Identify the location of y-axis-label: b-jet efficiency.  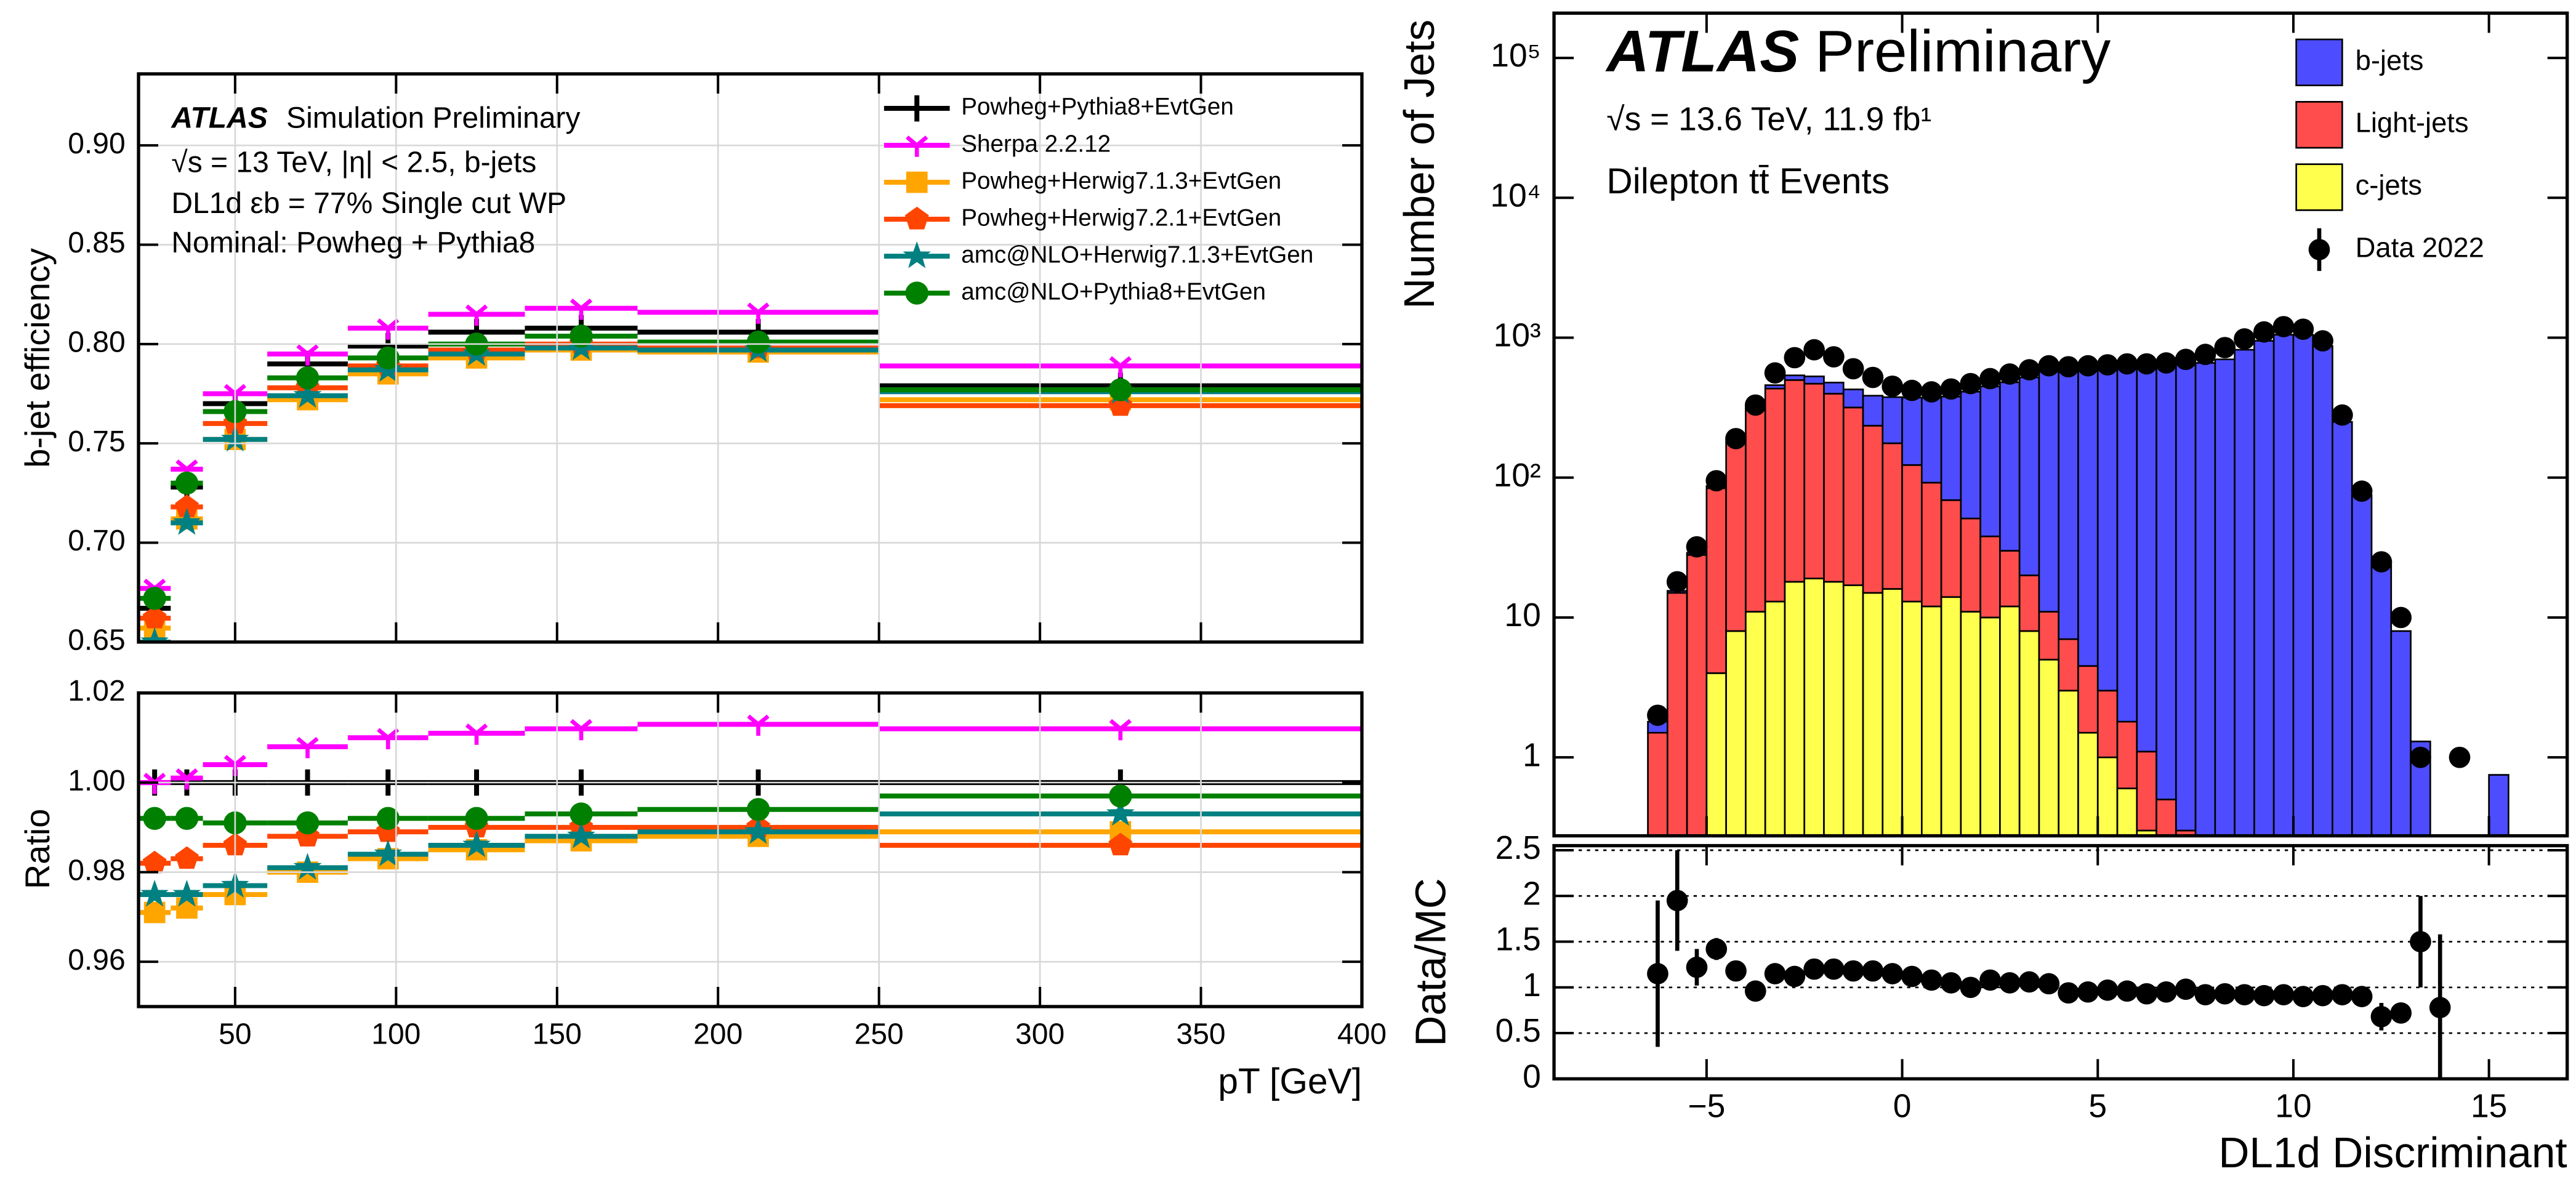
(37, 358).